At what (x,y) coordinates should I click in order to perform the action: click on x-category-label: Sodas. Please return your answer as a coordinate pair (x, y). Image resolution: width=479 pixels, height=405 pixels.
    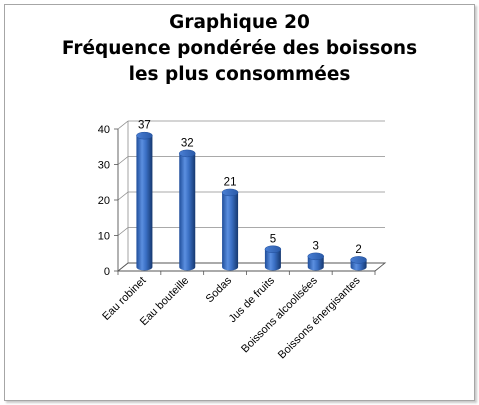
    Looking at the image, I should click on (219, 289).